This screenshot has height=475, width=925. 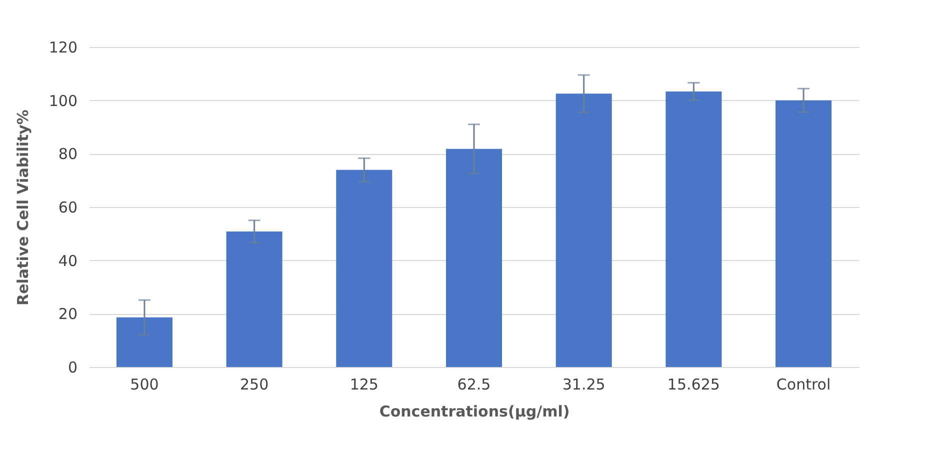 I want to click on x-tick-label: Control, so click(x=803, y=385).